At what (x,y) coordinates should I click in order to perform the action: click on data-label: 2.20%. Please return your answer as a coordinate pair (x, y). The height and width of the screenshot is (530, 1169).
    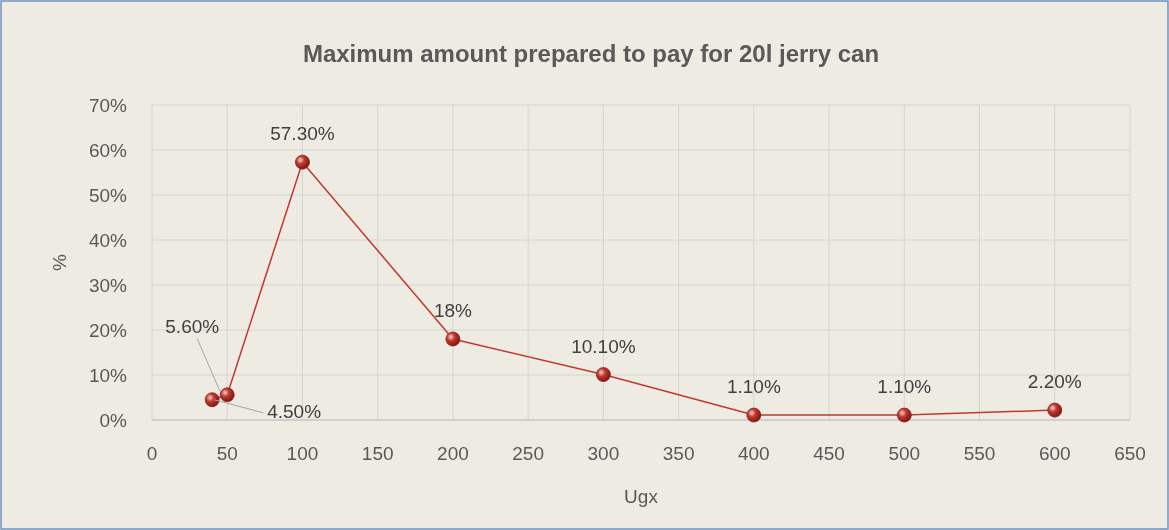
    Looking at the image, I should click on (1054, 382).